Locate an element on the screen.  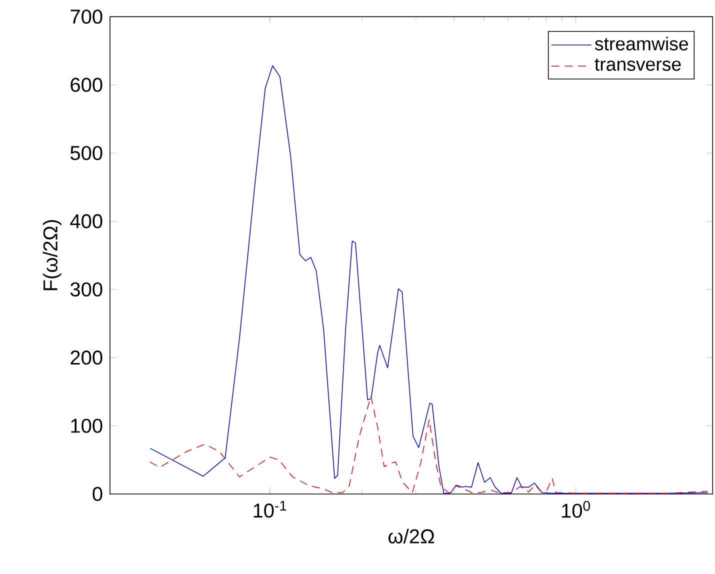
x-axis-title: ω/2Ω is located at coordinates (411, 536).